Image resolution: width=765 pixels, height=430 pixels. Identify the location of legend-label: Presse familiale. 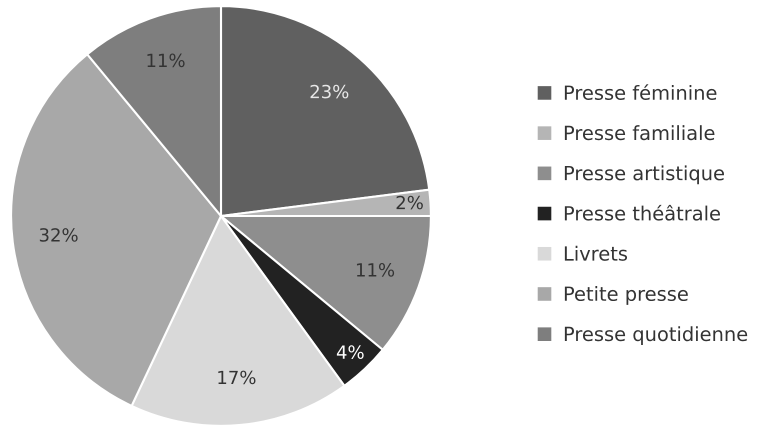
(639, 132).